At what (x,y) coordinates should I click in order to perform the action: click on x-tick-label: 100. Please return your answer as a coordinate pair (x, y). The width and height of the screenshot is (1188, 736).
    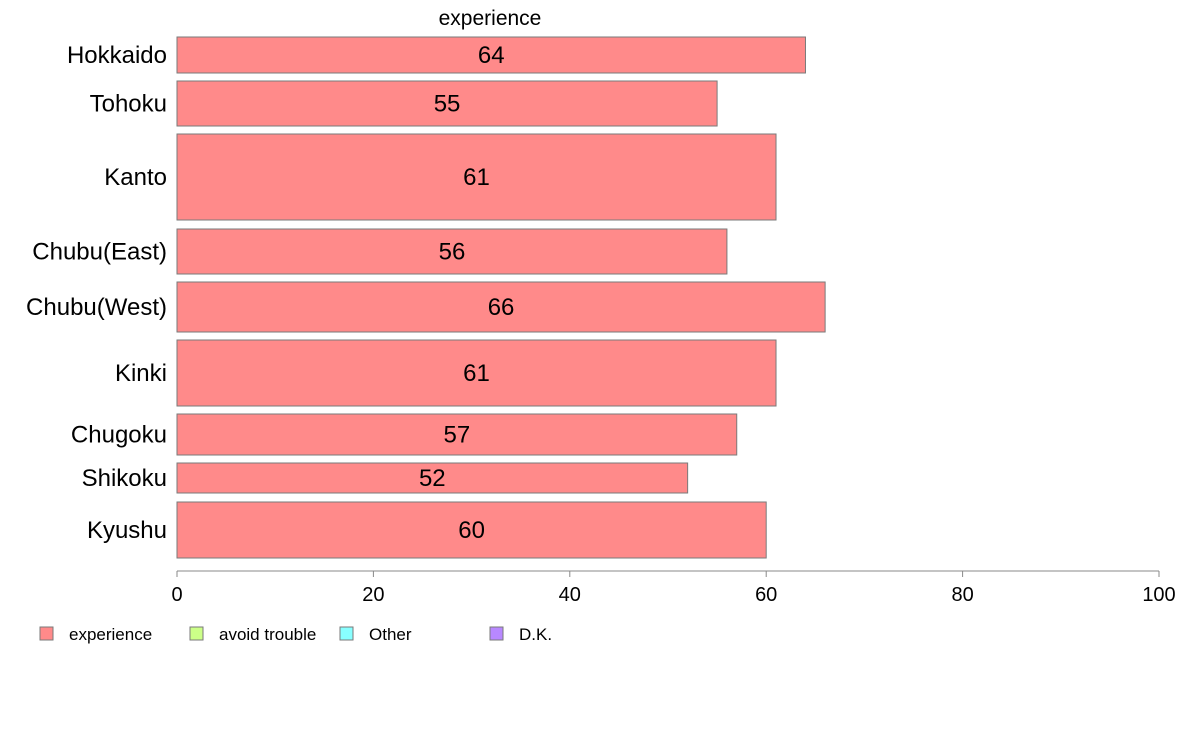
    Looking at the image, I should click on (1158, 595).